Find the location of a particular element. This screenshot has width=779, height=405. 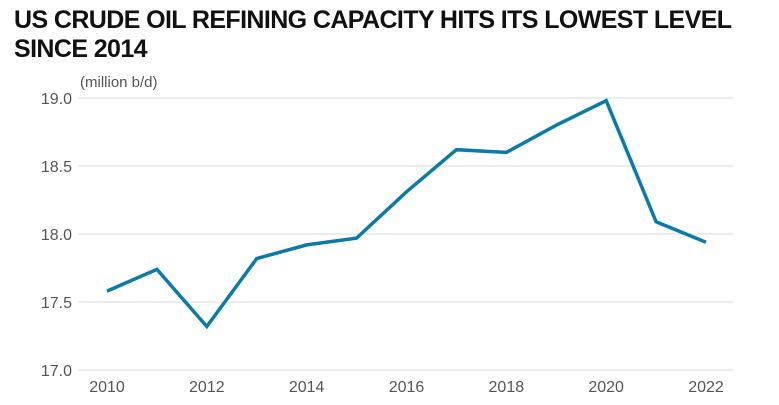

x-axis-ticks: 2010 2012 2014 2016 2018 2020 2022 is located at coordinates (406, 387).